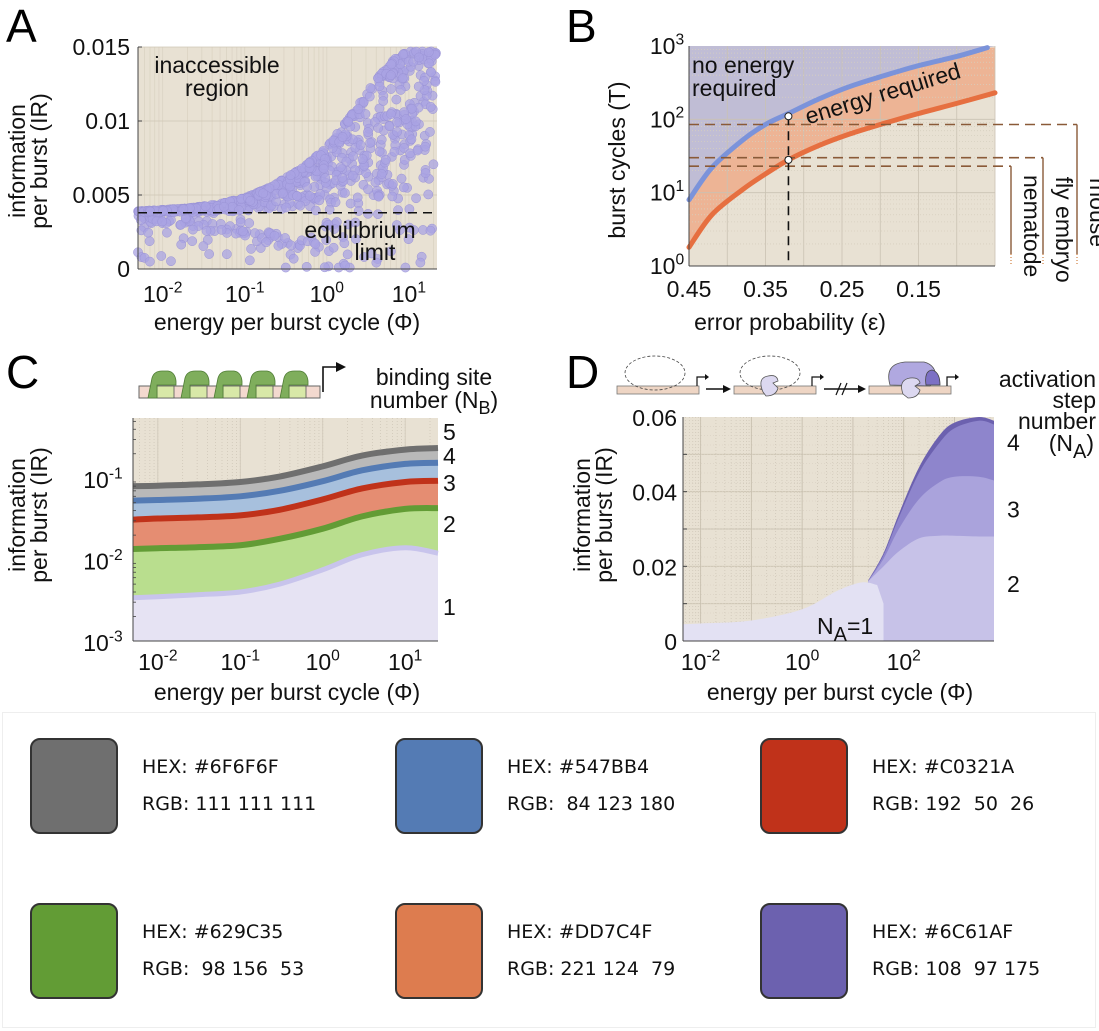 The width and height of the screenshot is (1099, 1031). Describe the element at coordinates (956, 951) in the screenshot. I see `swatch-text: HEX: #6C61AF RGB: 108 97 175` at that location.